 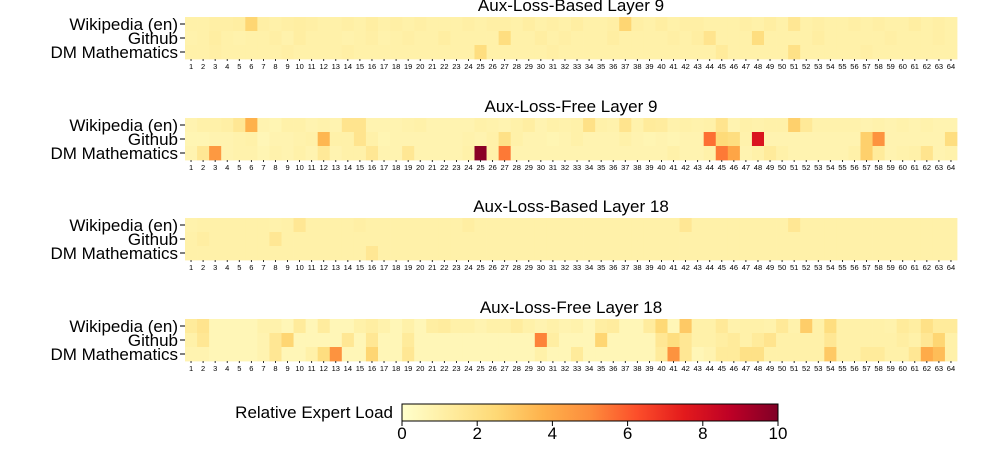 I want to click on panel-title: Aux-Loss-Free Layer 18, so click(x=571, y=307).